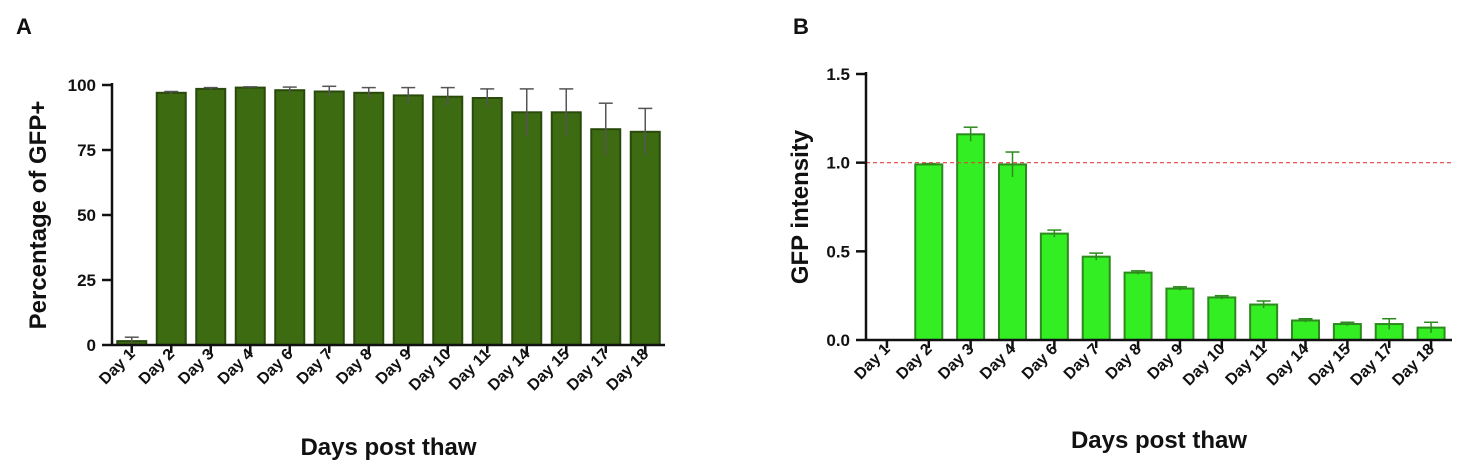 The height and width of the screenshot is (476, 1468). What do you see at coordinates (801, 26) in the screenshot?
I see `panel-b-letter: B` at bounding box center [801, 26].